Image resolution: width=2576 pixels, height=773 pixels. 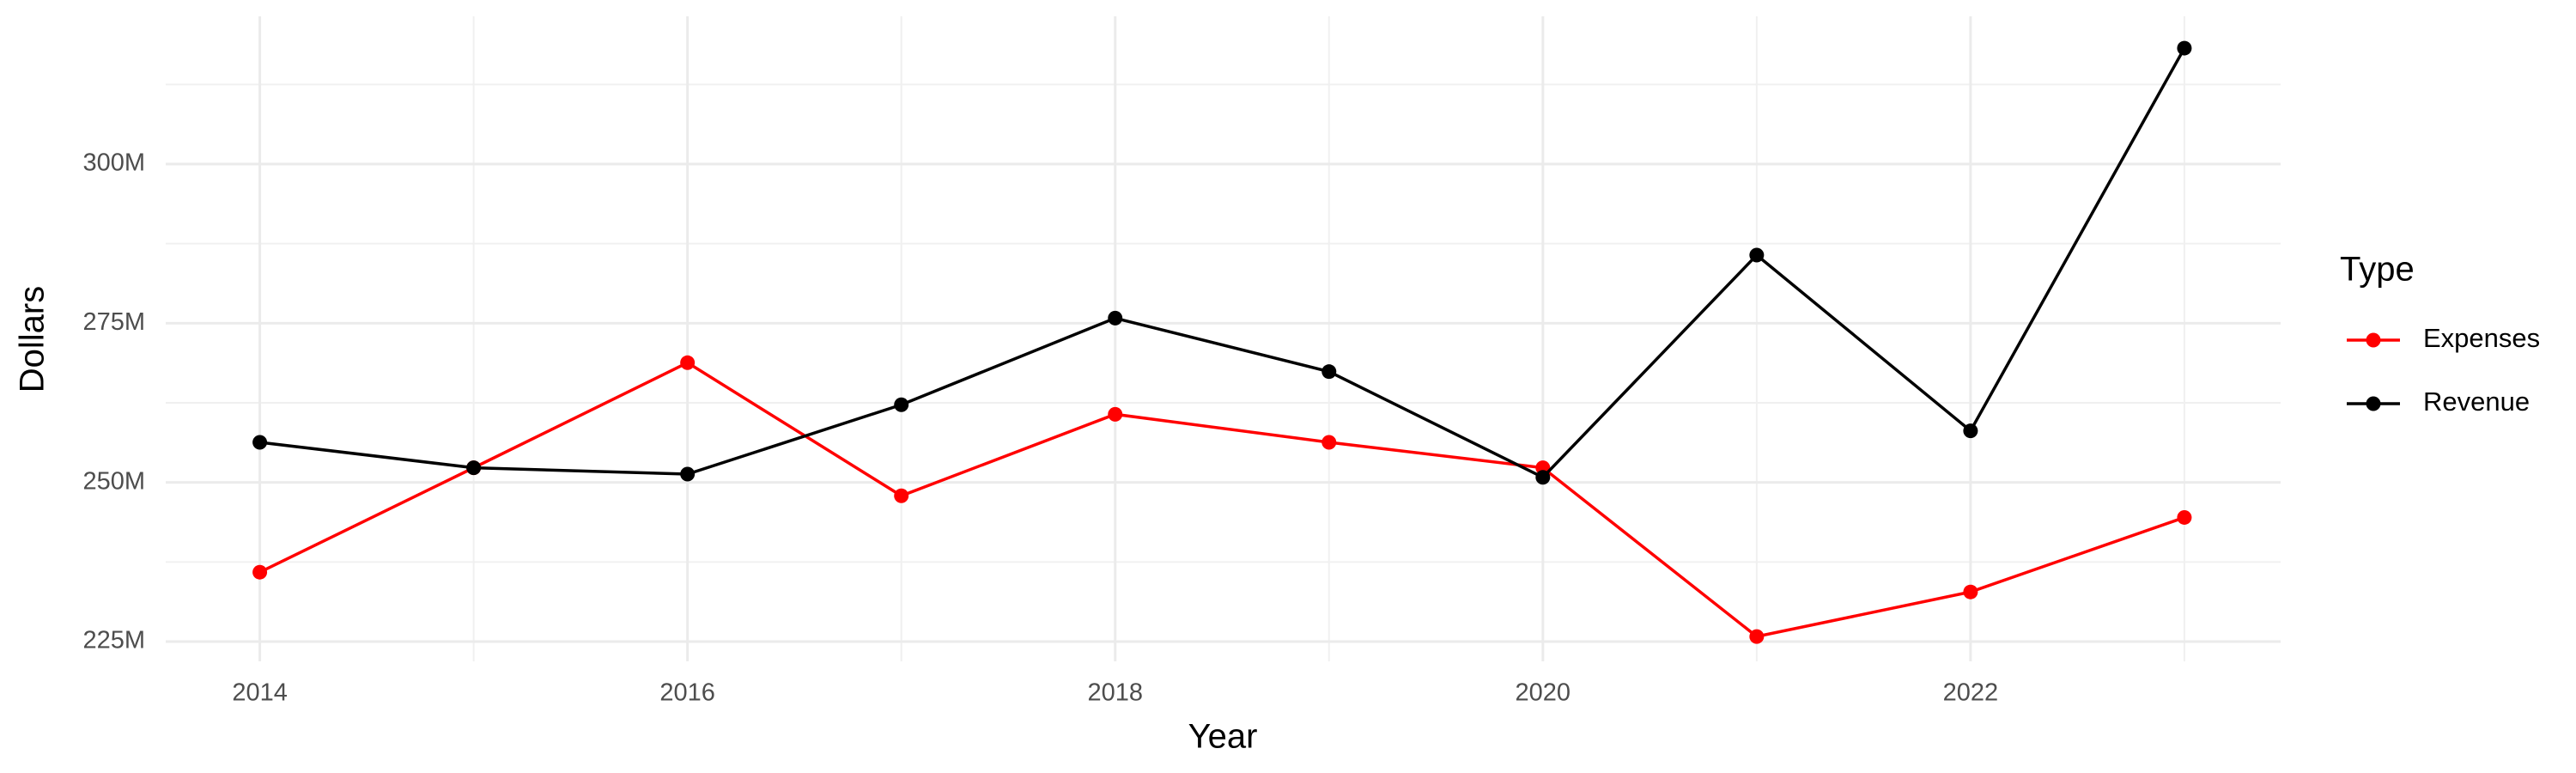 I want to click on x-tick-label: 2016, so click(x=687, y=693).